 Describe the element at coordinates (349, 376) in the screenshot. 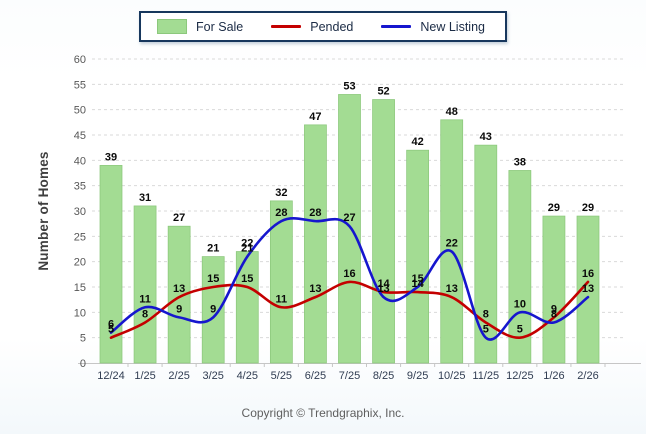

I see `svg-text: 7/25` at that location.